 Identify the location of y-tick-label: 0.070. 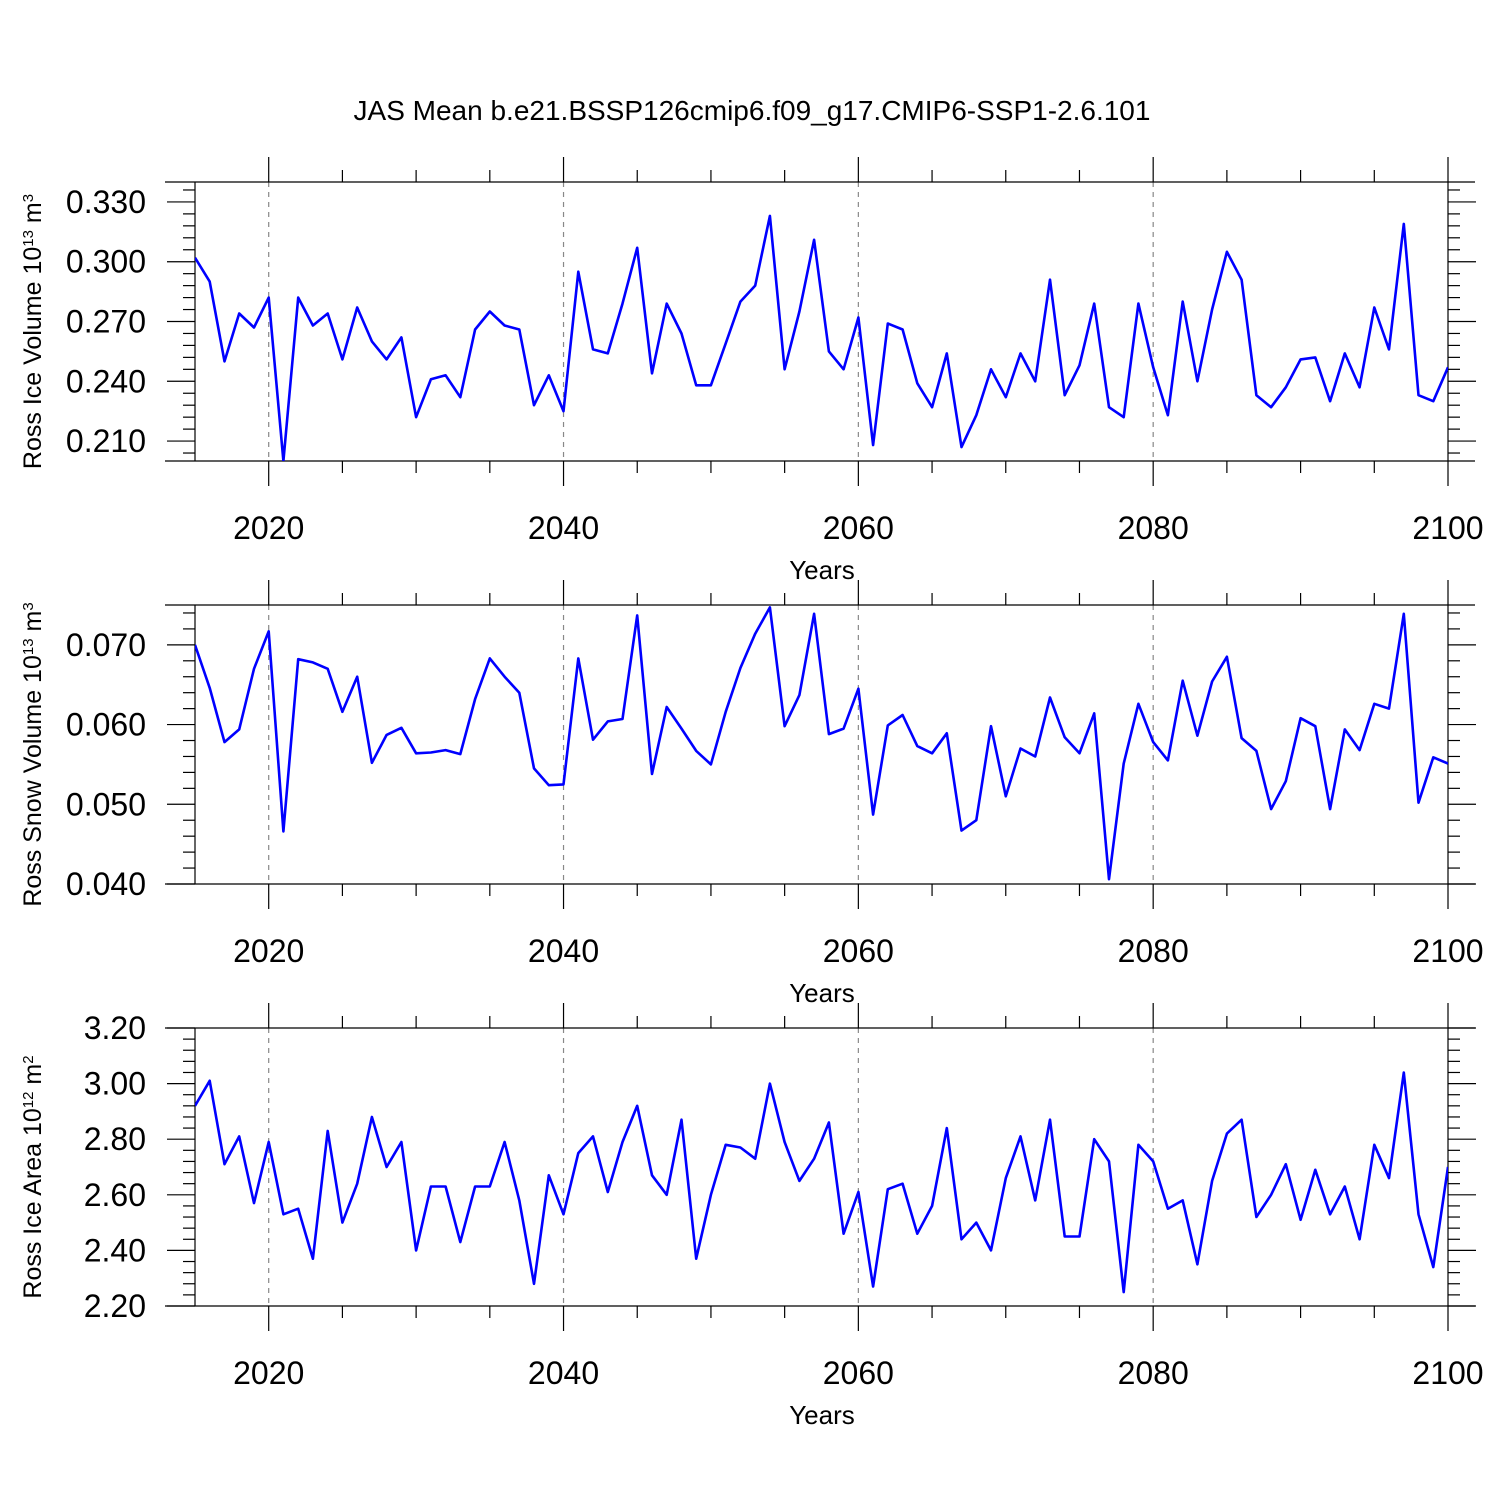
(106, 645).